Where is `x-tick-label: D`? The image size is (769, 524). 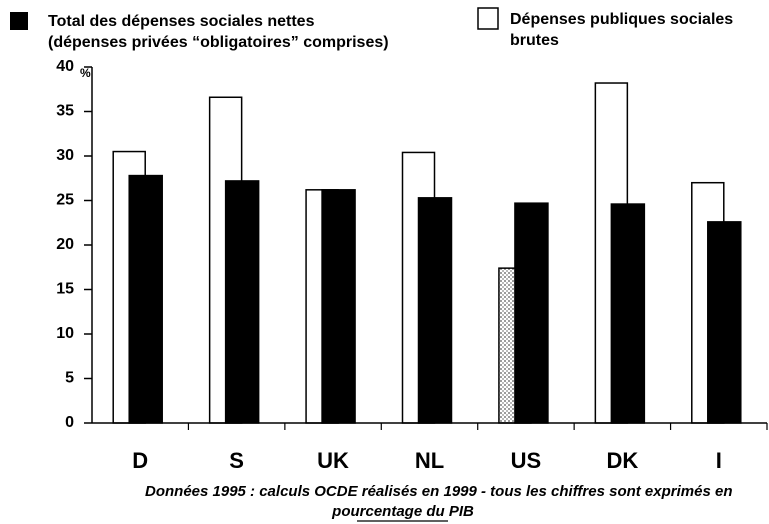 x-tick-label: D is located at coordinates (140, 460).